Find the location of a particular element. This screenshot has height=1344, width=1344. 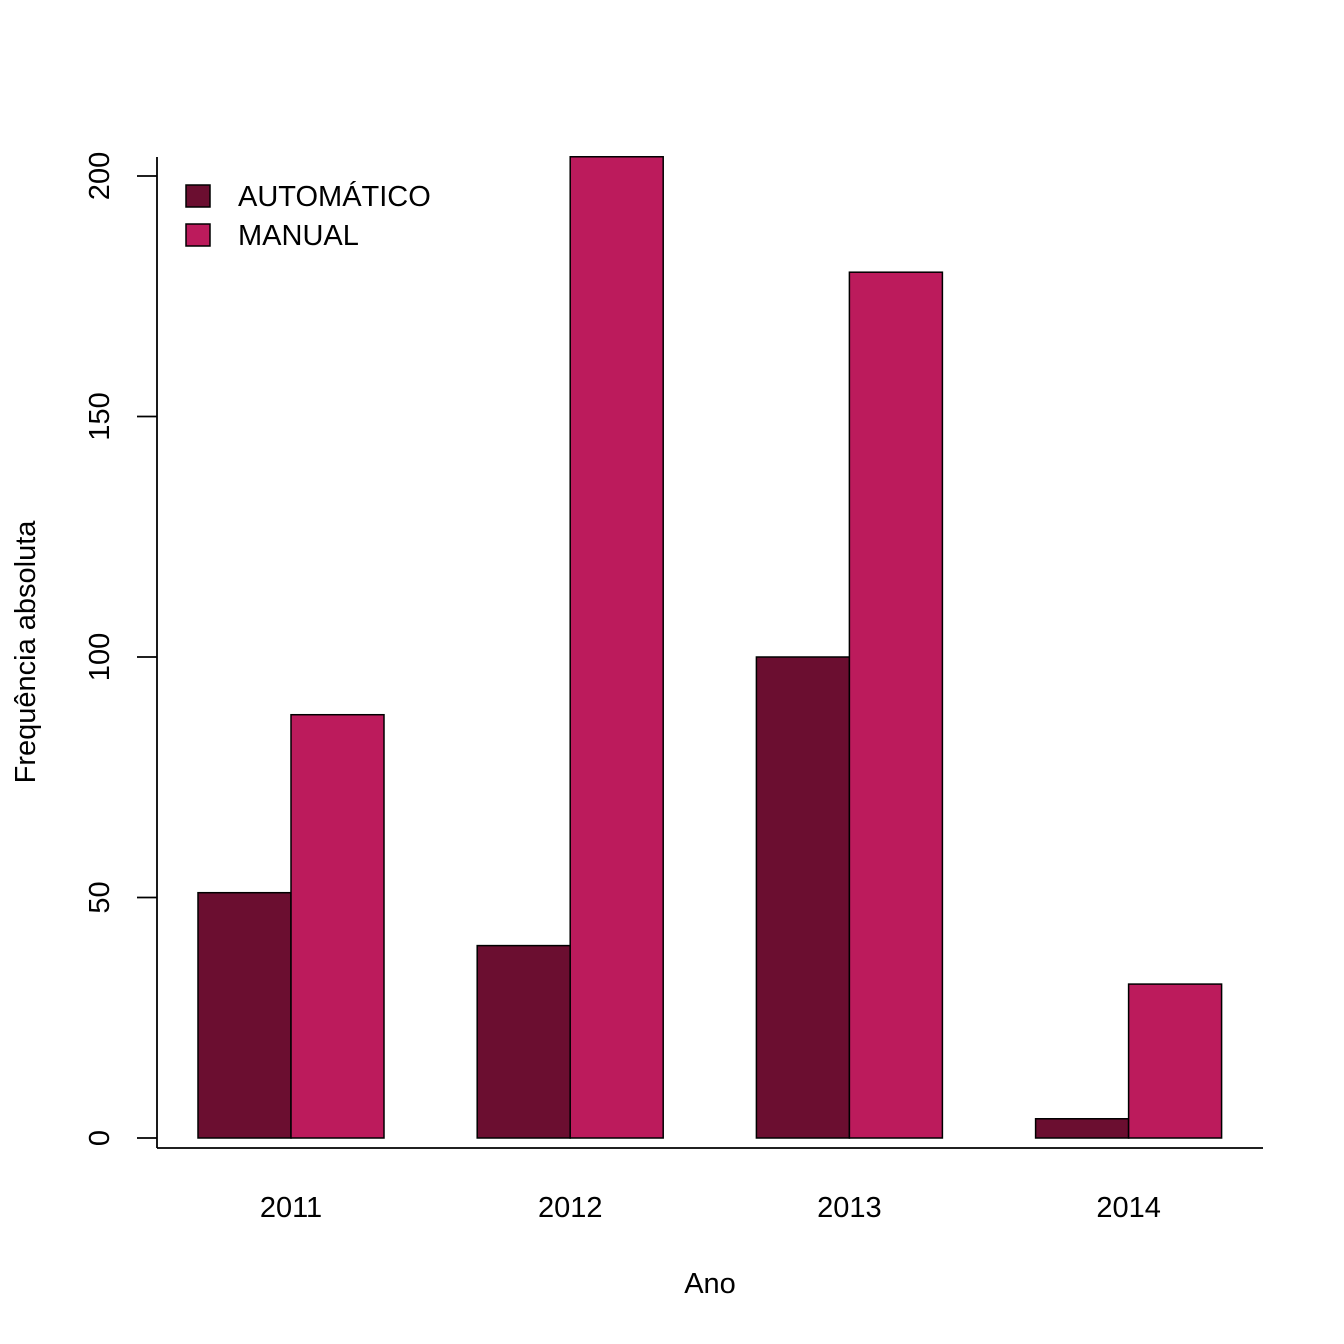

legend-swatch-manual is located at coordinates (198, 235).